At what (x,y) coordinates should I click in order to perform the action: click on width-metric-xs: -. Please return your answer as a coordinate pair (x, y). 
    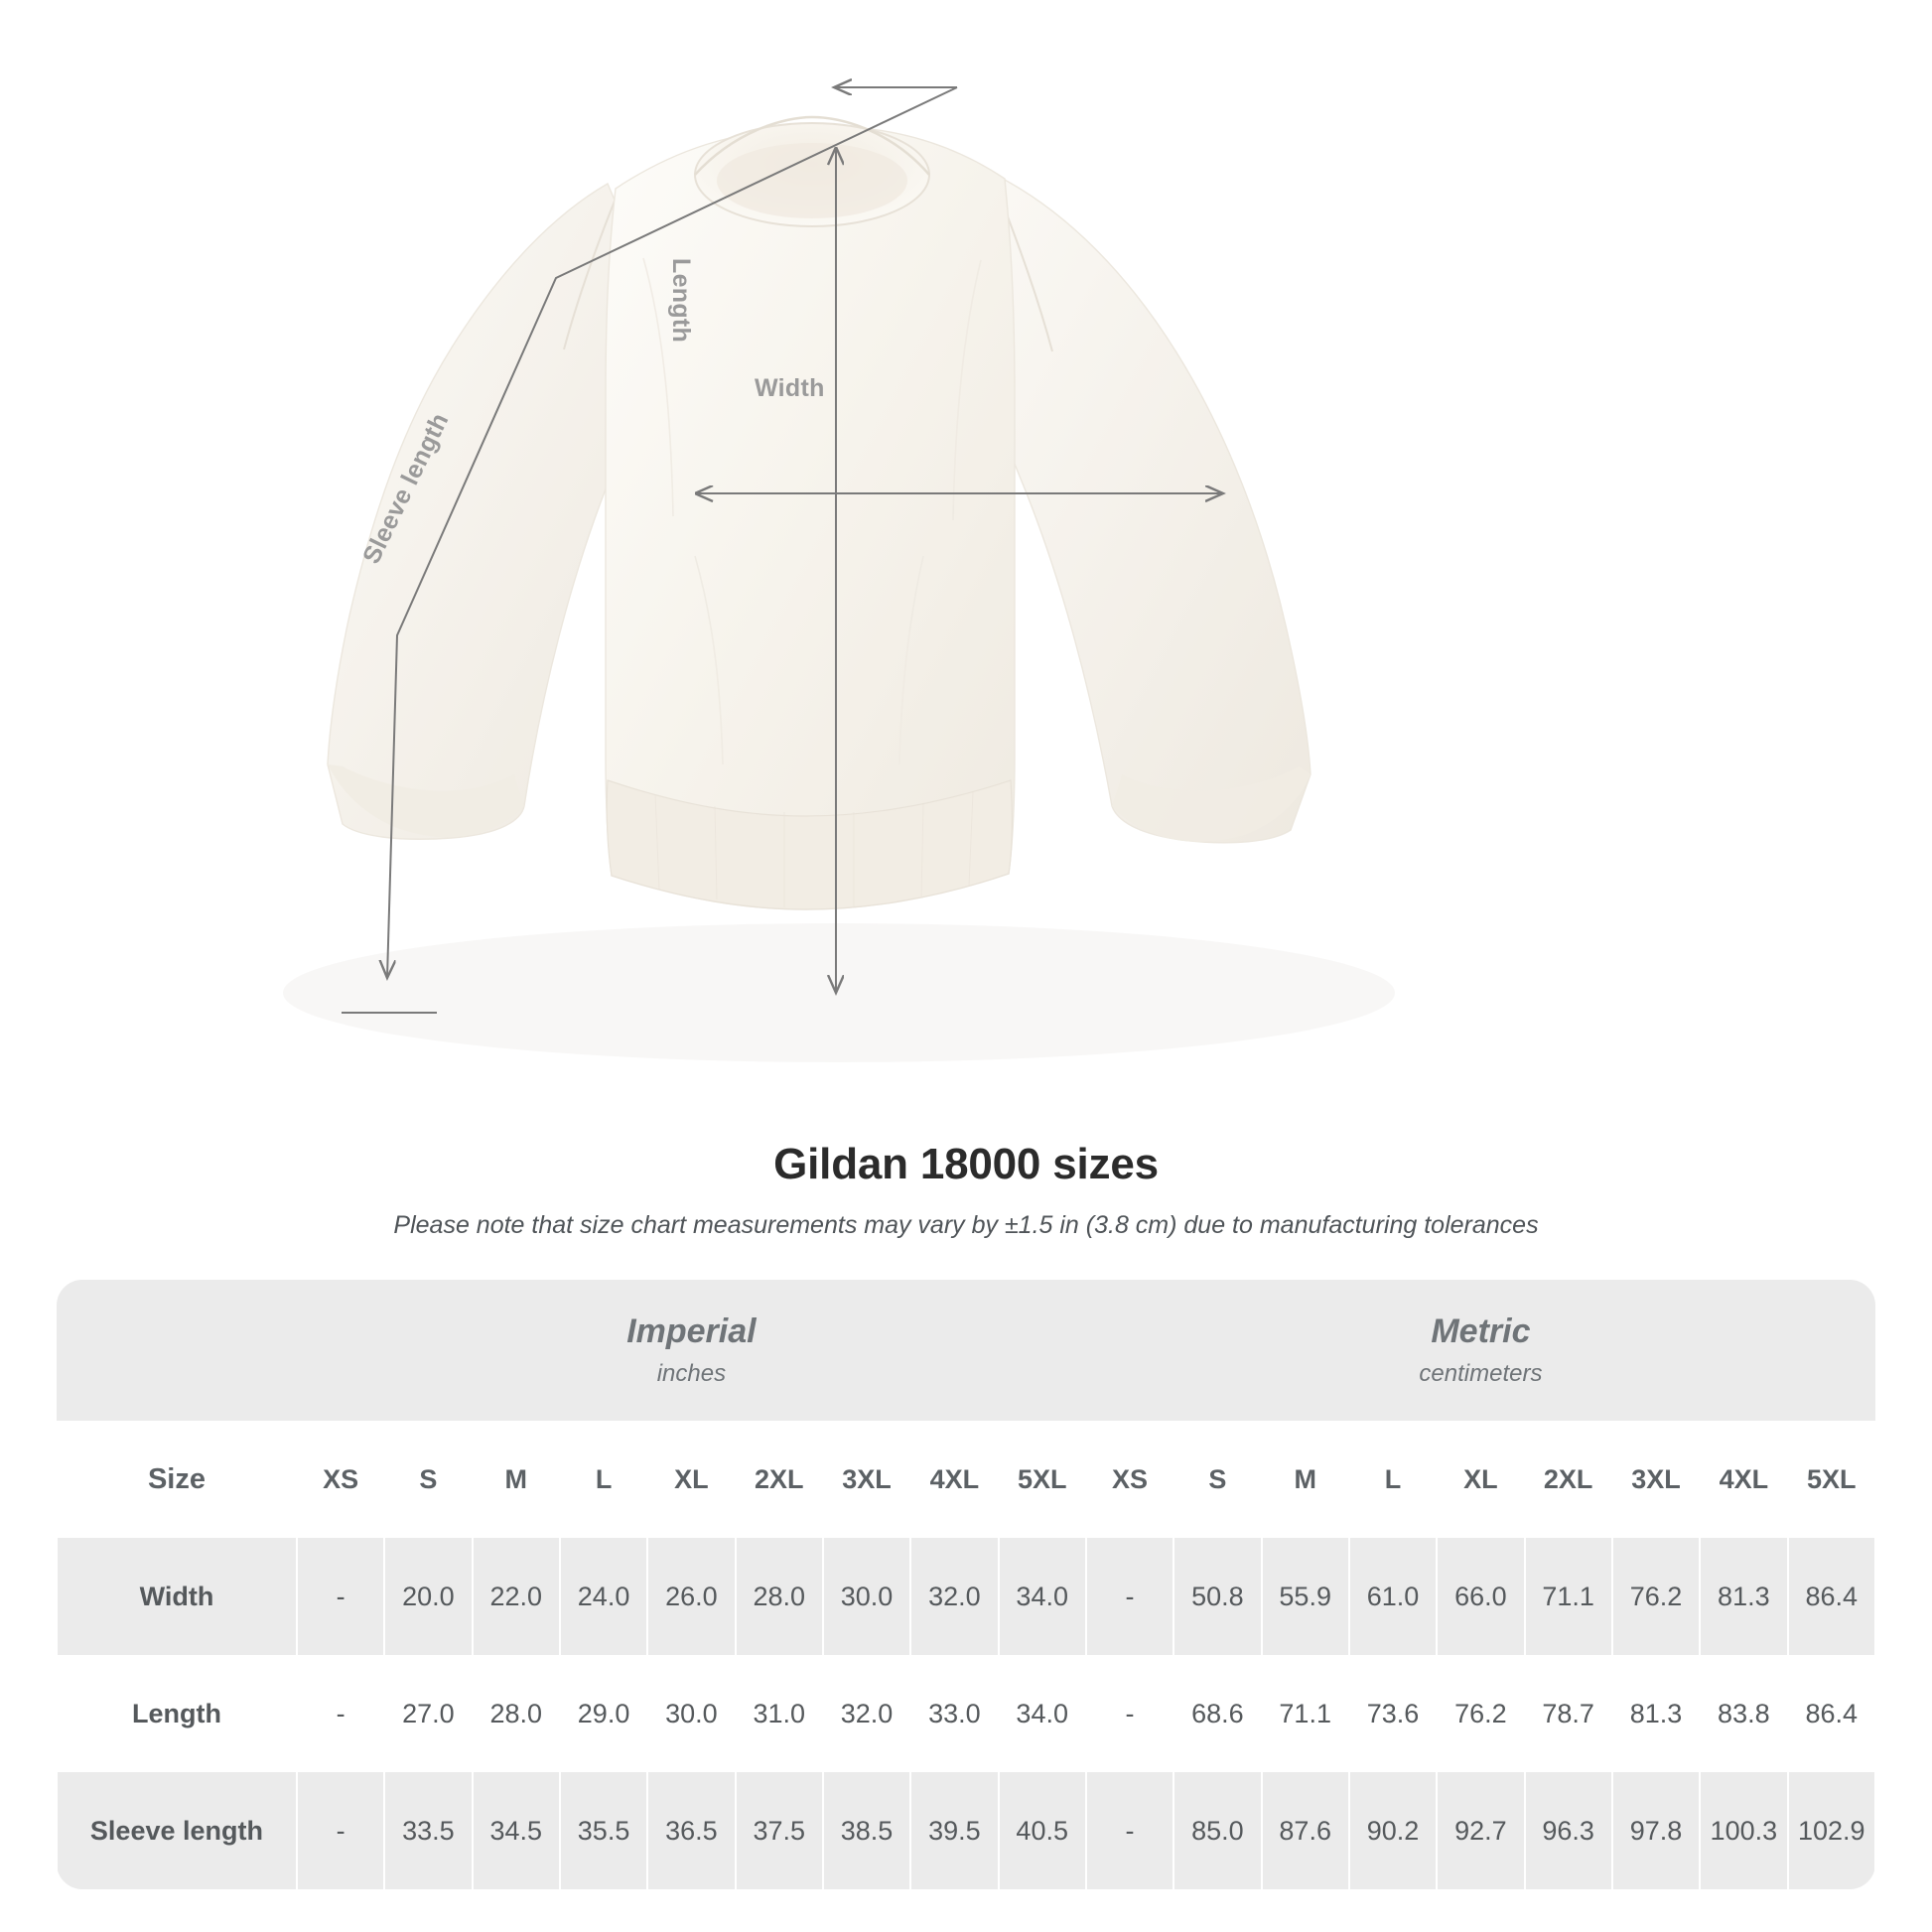
    Looking at the image, I should click on (1130, 1597).